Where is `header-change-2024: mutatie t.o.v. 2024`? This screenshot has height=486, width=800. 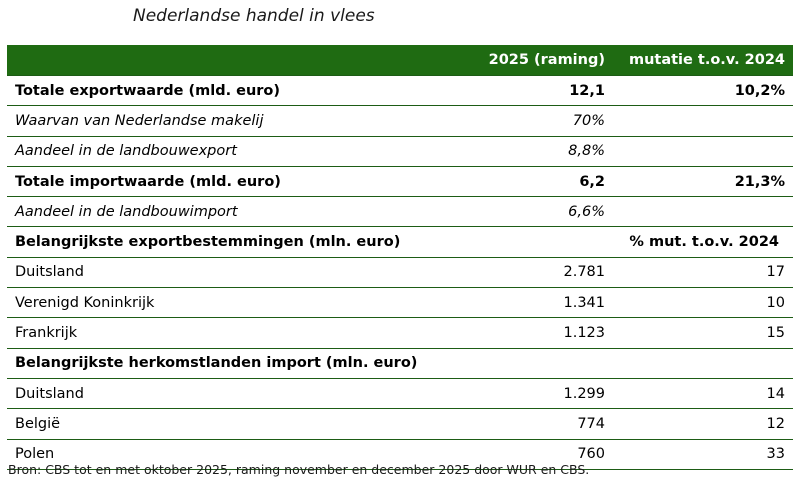 header-change-2024: mutatie t.o.v. 2024 is located at coordinates (703, 60).